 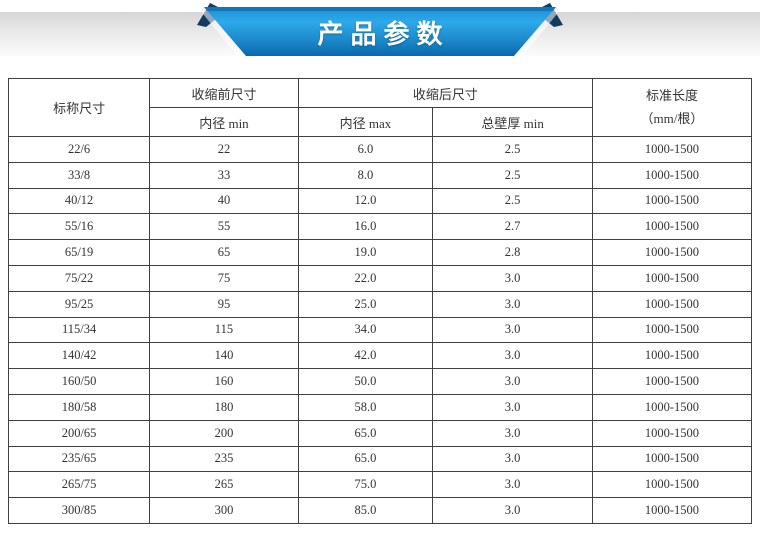 I want to click on table-cell: 95/25, so click(x=79, y=304).